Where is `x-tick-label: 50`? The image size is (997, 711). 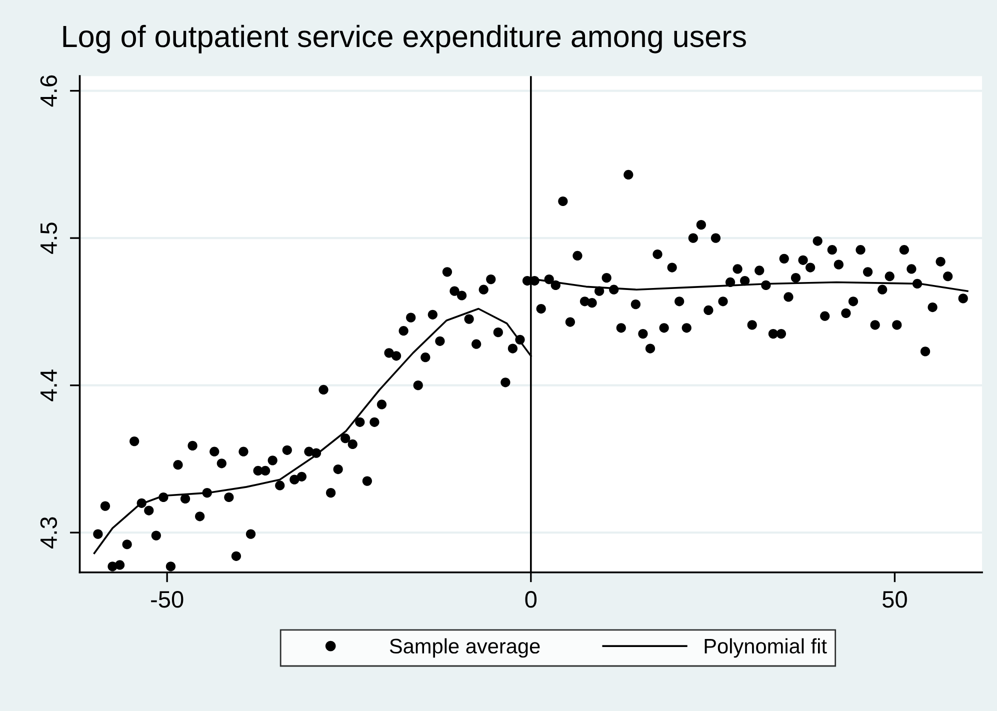
x-tick-label: 50 is located at coordinates (894, 599).